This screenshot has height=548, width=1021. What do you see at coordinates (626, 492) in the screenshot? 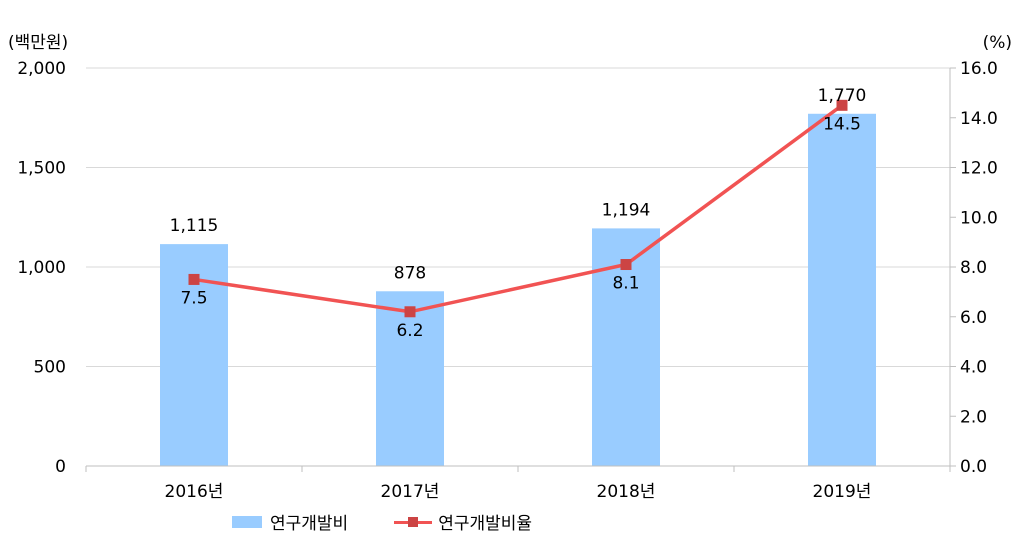
I see `x-tick-label: 2018년` at bounding box center [626, 492].